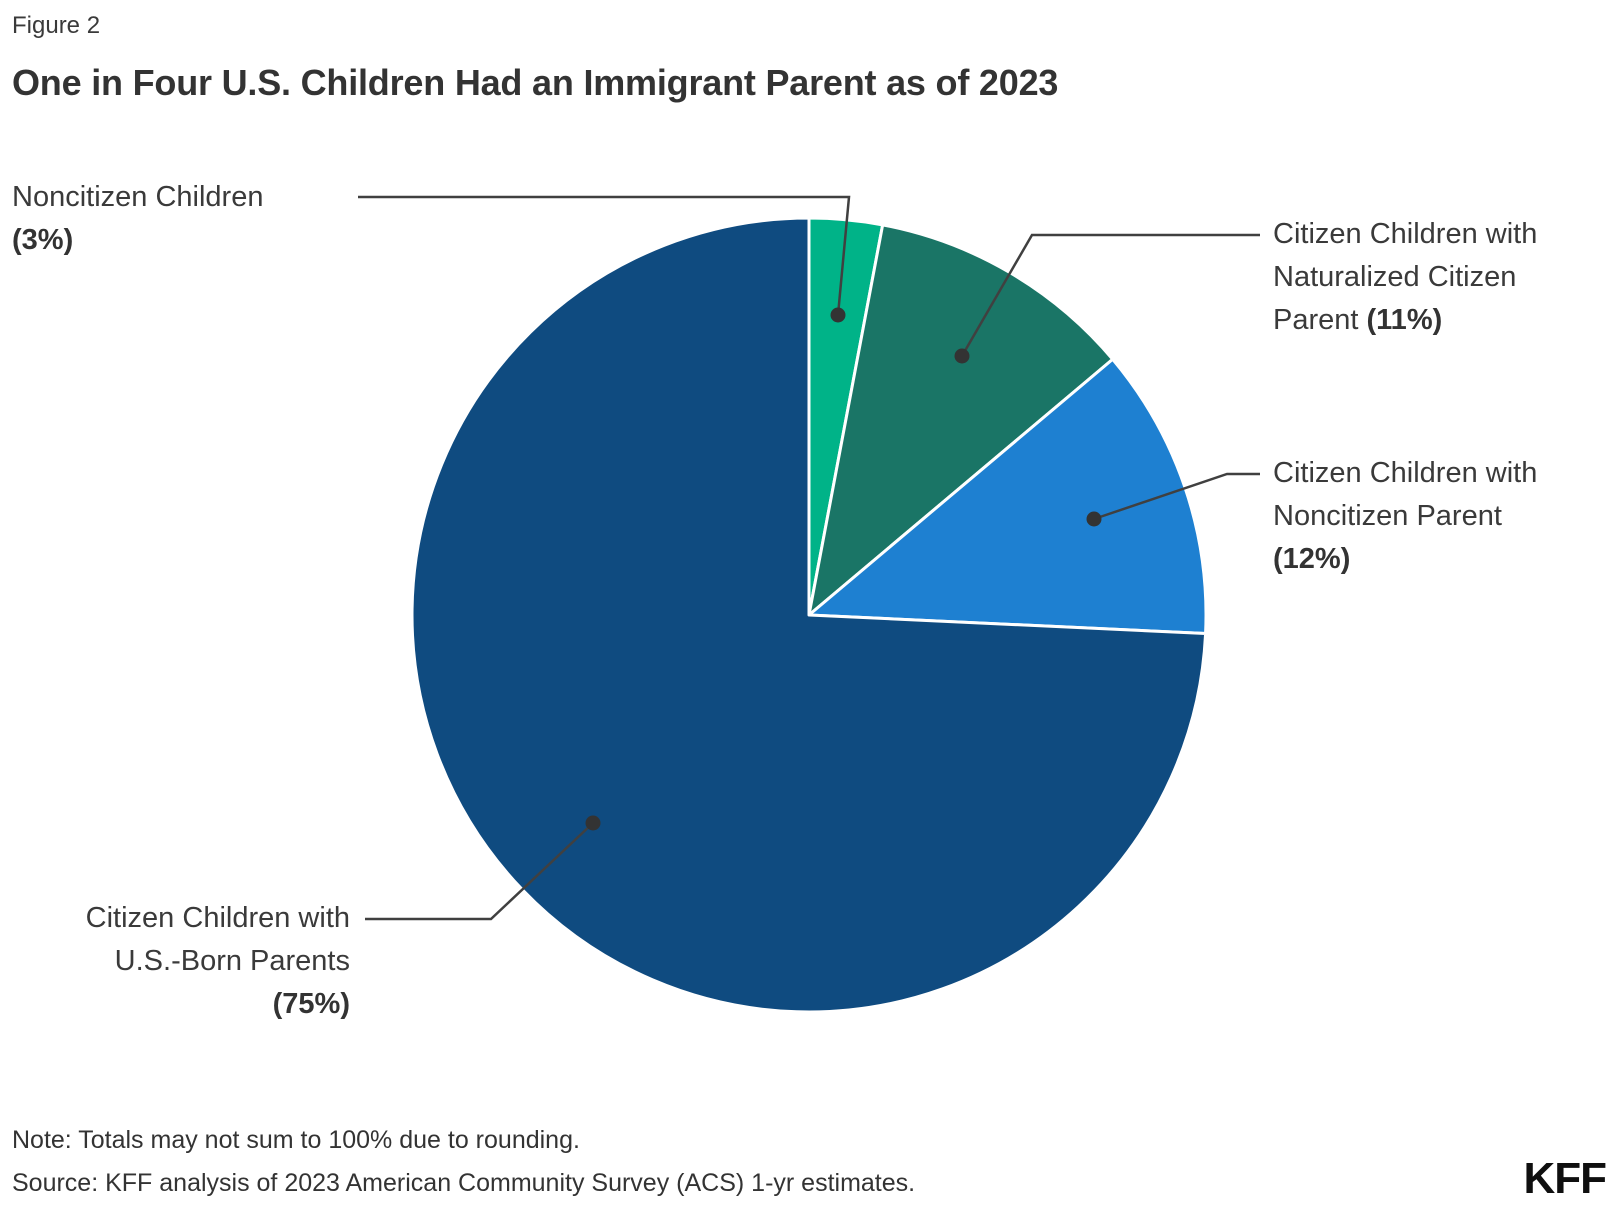 Image resolution: width=1620 pixels, height=1214 pixels. Describe the element at coordinates (1320, 320) in the screenshot. I see `label-text: Parent` at that location.